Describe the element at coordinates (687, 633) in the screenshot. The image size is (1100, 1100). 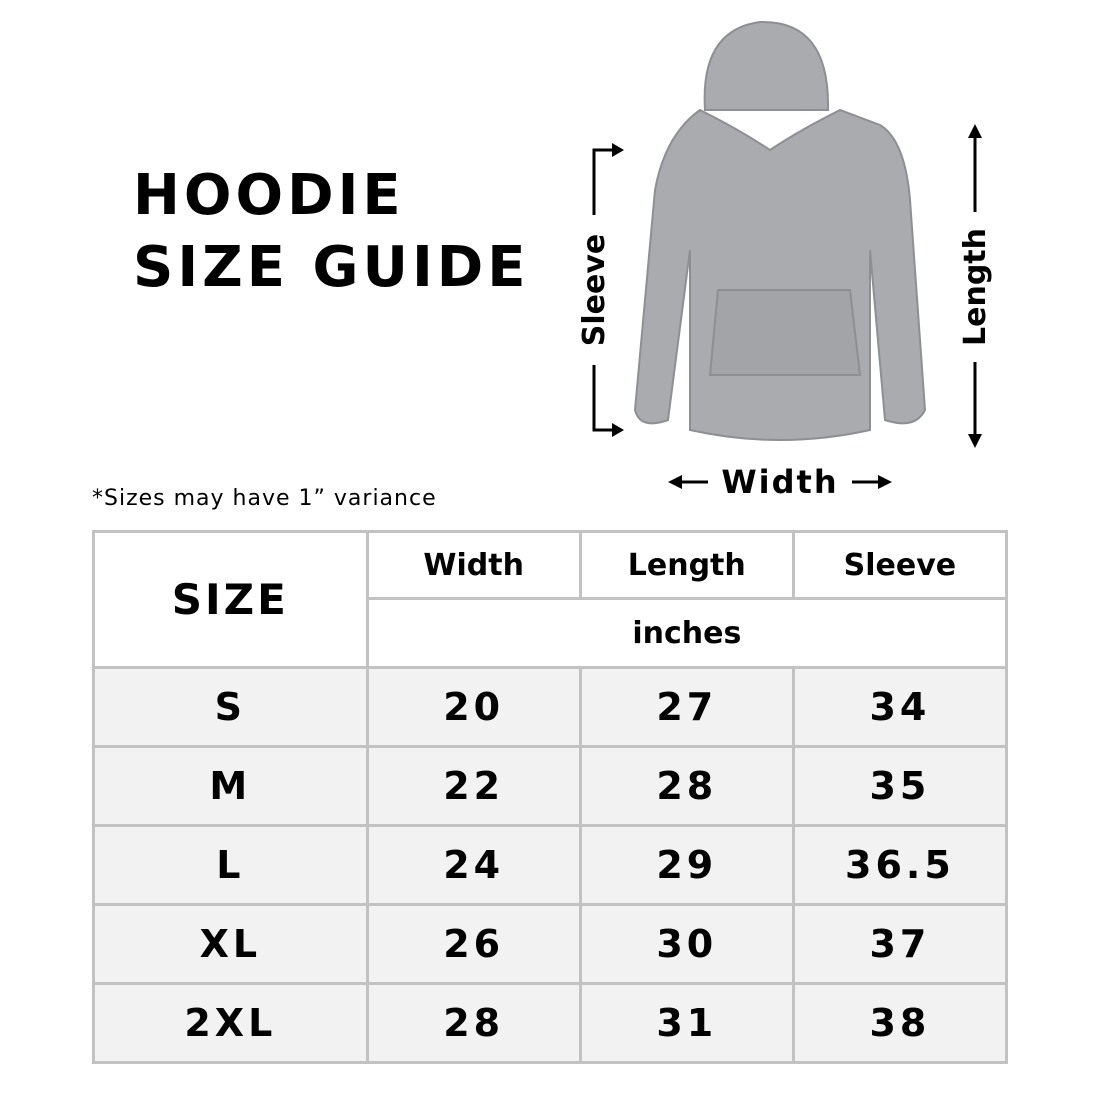
I see `unit-label: inches` at that location.